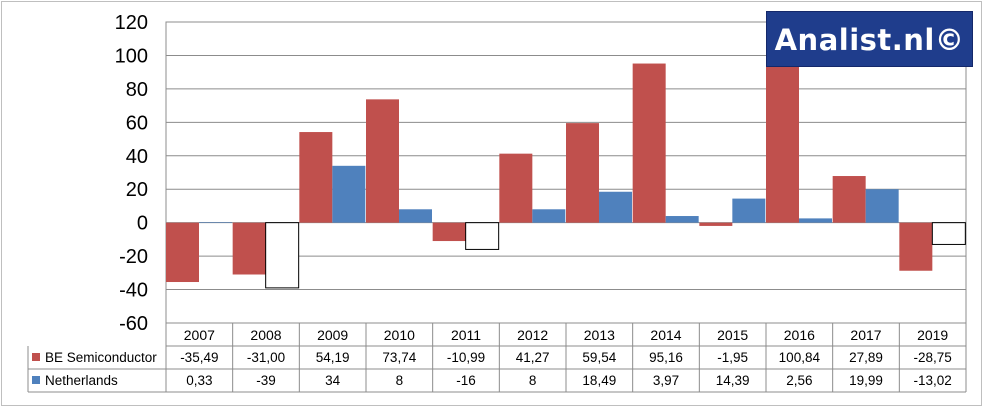 This screenshot has height=409, width=985. Describe the element at coordinates (865, 335) in the screenshot. I see `category-label: 2017` at that location.